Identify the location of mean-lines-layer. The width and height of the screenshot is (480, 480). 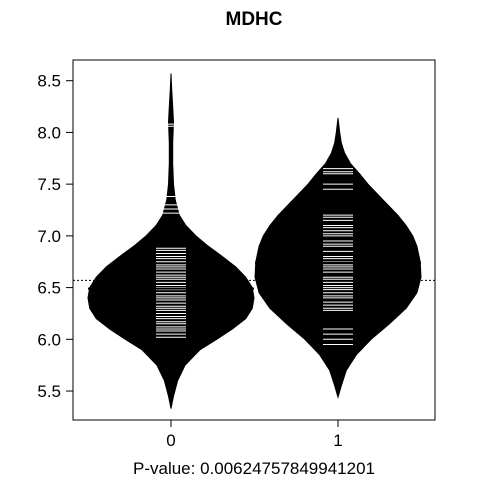
(254, 275).